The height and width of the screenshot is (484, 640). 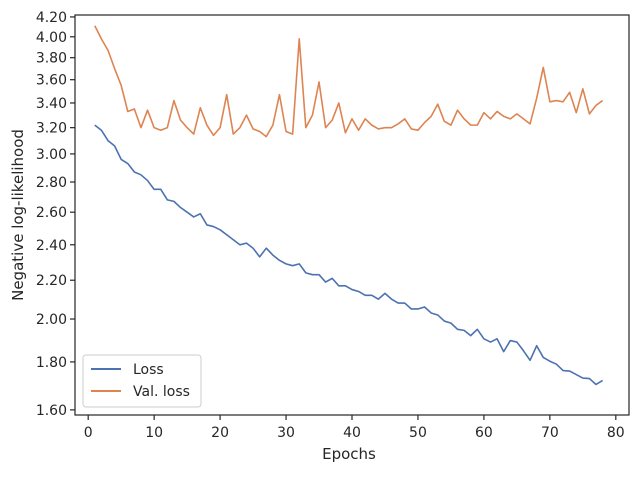 I want to click on legend: Loss Val. loss, so click(x=142, y=381).